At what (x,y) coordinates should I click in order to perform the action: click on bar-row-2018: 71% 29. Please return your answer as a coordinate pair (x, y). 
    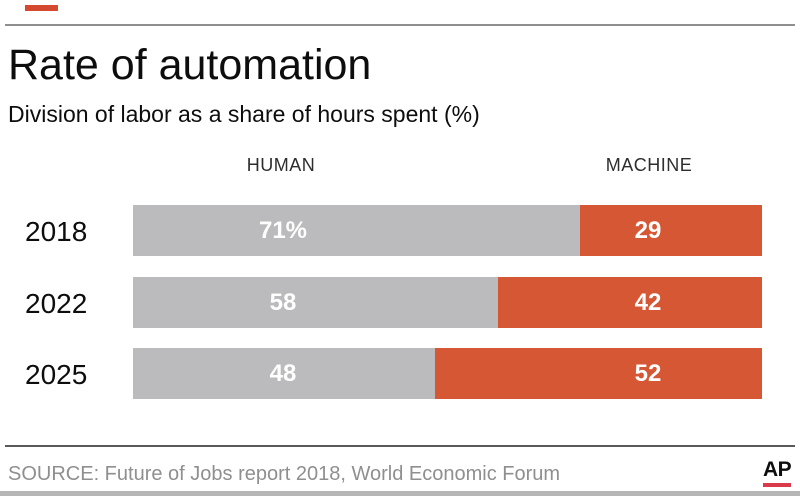
    Looking at the image, I should click on (447, 230).